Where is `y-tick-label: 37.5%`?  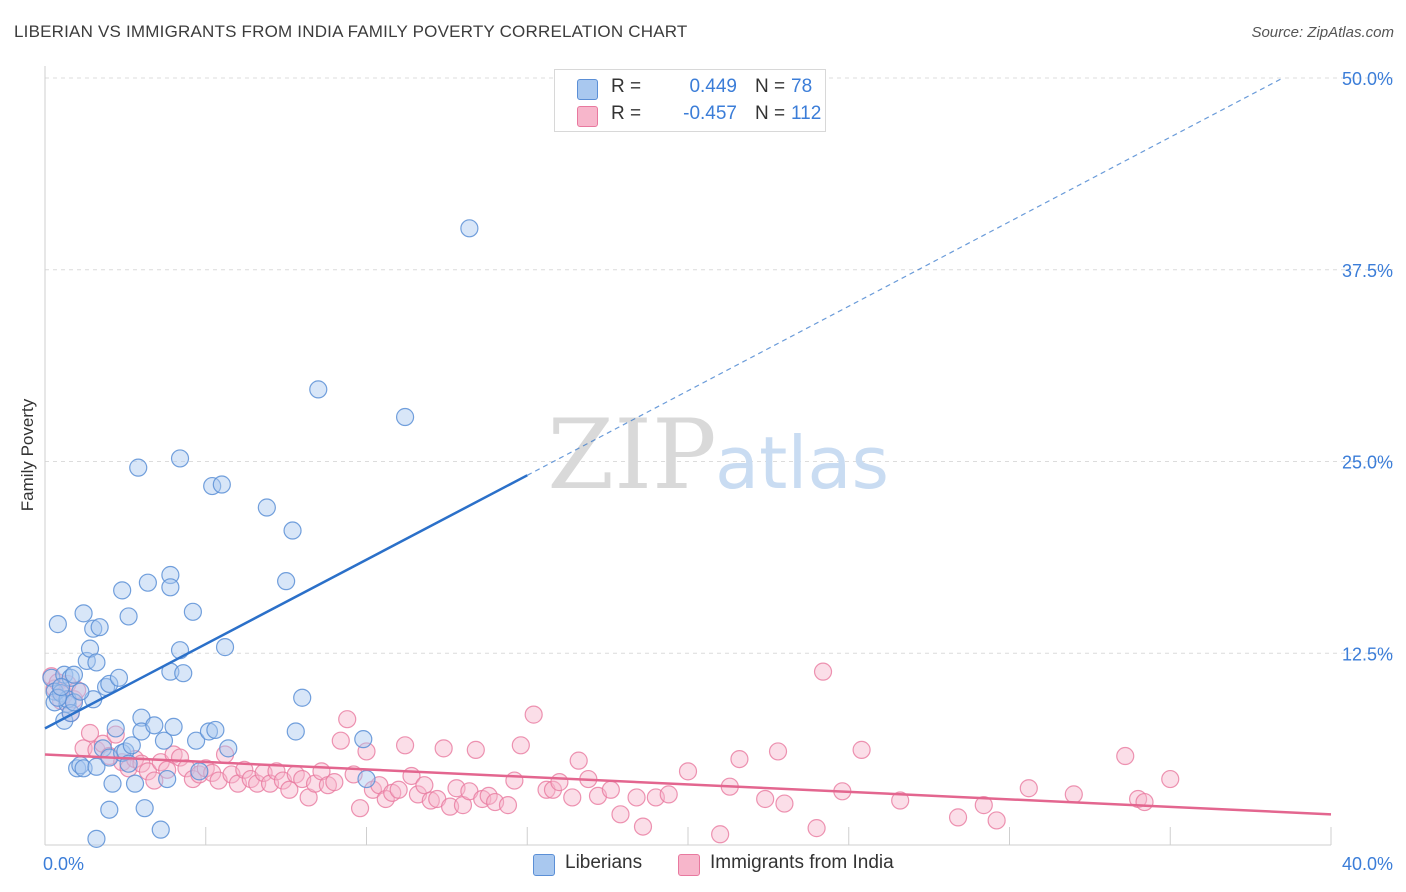
y-tick-label: 37.5% is located at coordinates (1367, 271).